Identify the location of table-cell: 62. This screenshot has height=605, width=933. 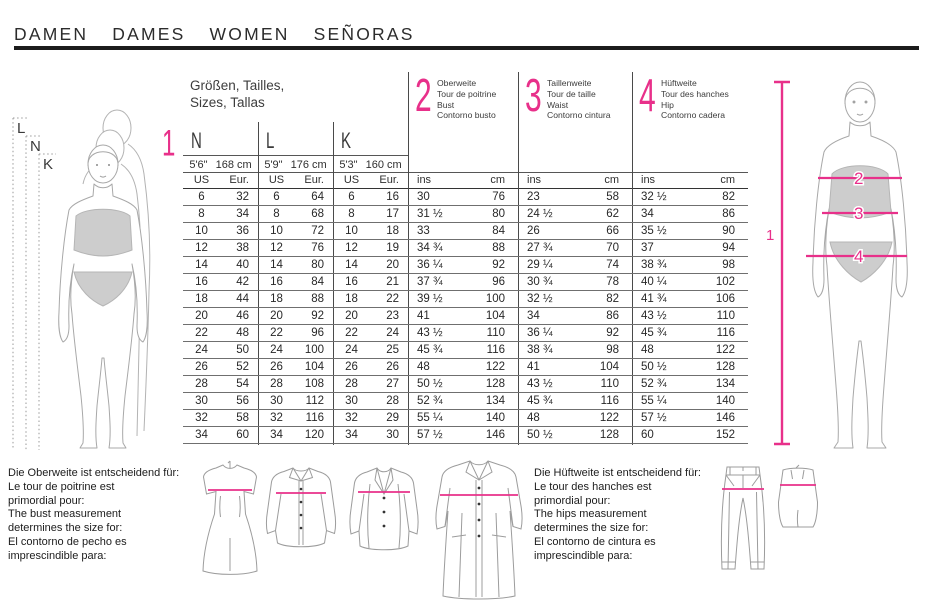
(612, 214).